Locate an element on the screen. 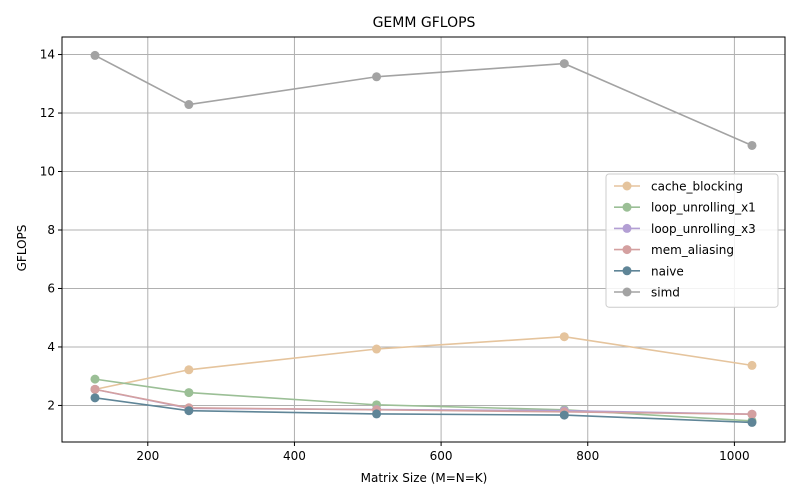 The height and width of the screenshot is (500, 800). x-tick-label: 200 is located at coordinates (147, 456).